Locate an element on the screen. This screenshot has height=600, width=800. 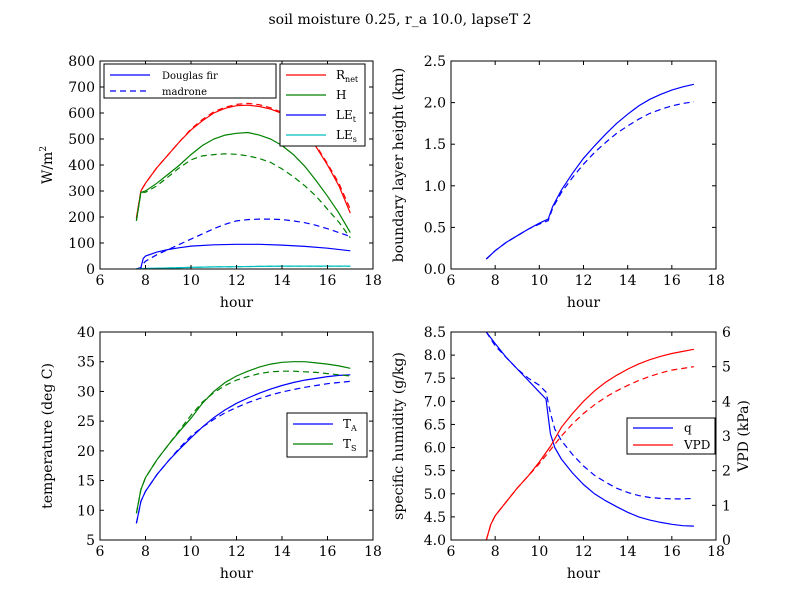
y2-tick-label: 3 is located at coordinates (726, 437).